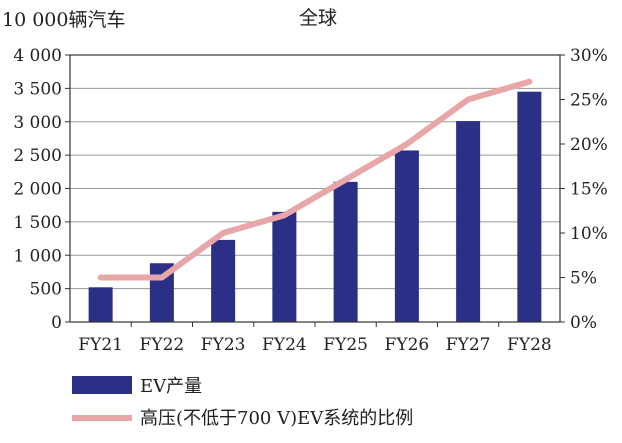 The image size is (622, 443). What do you see at coordinates (318, 18) in the screenshot?
I see `chart-title: 全球` at bounding box center [318, 18].